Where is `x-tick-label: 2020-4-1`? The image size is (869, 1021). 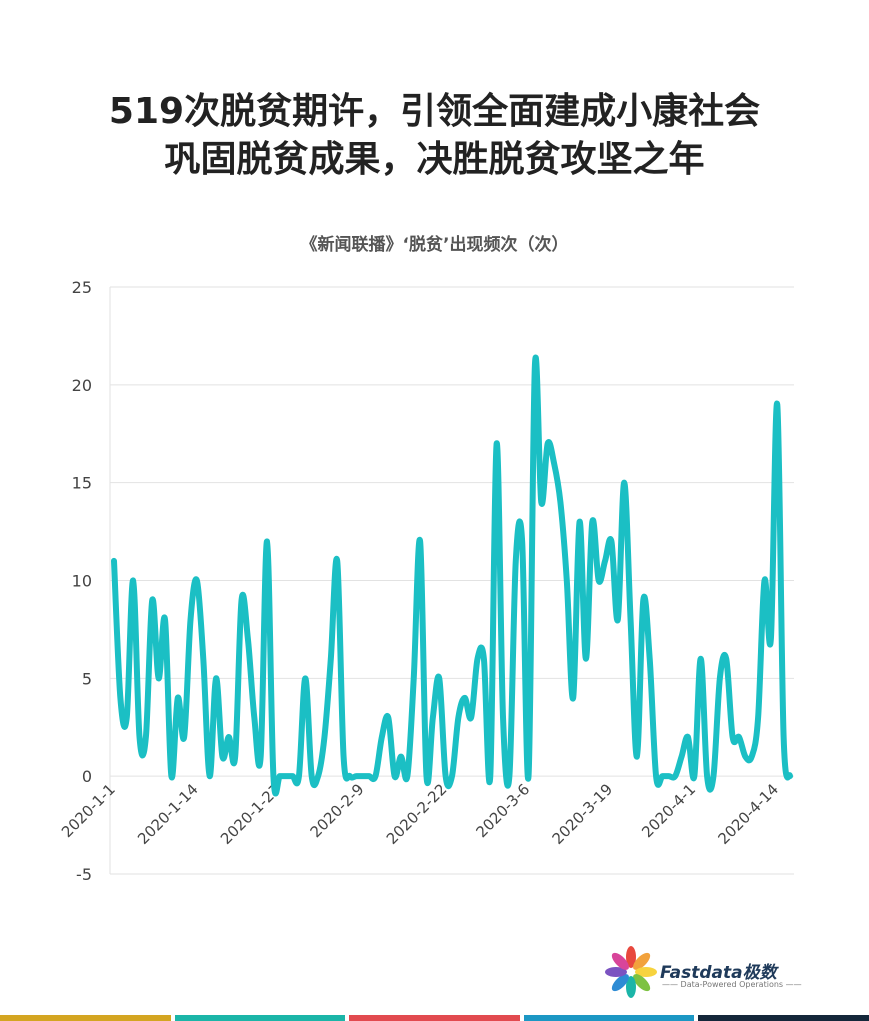 x-tick-label: 2020-4-1 is located at coordinates (668, 810).